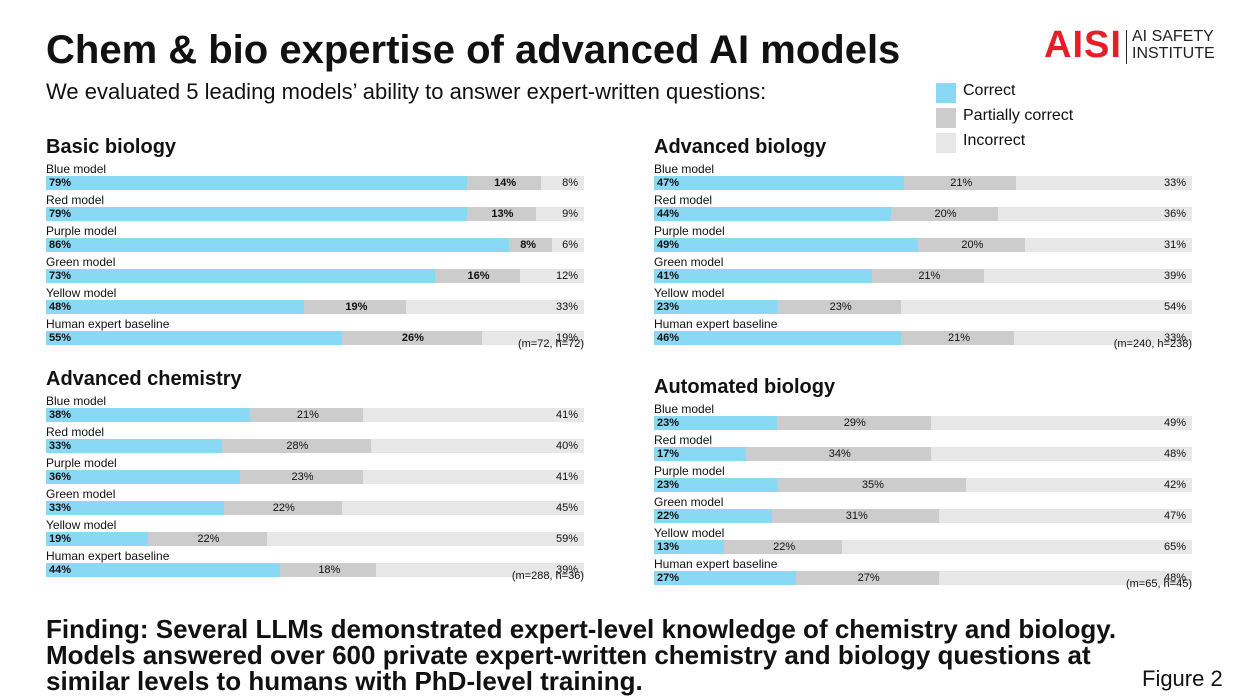 The width and height of the screenshot is (1260, 698). I want to click on value-label-incorrect: 48%, so click(1174, 578).